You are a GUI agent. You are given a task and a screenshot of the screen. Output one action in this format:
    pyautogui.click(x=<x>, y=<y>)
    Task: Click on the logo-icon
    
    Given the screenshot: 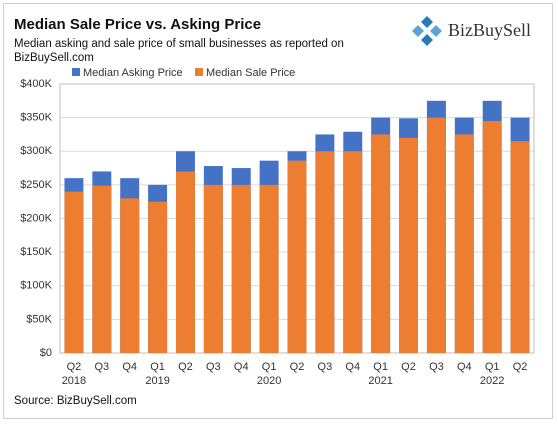 What is the action you would take?
    pyautogui.click(x=427, y=31)
    